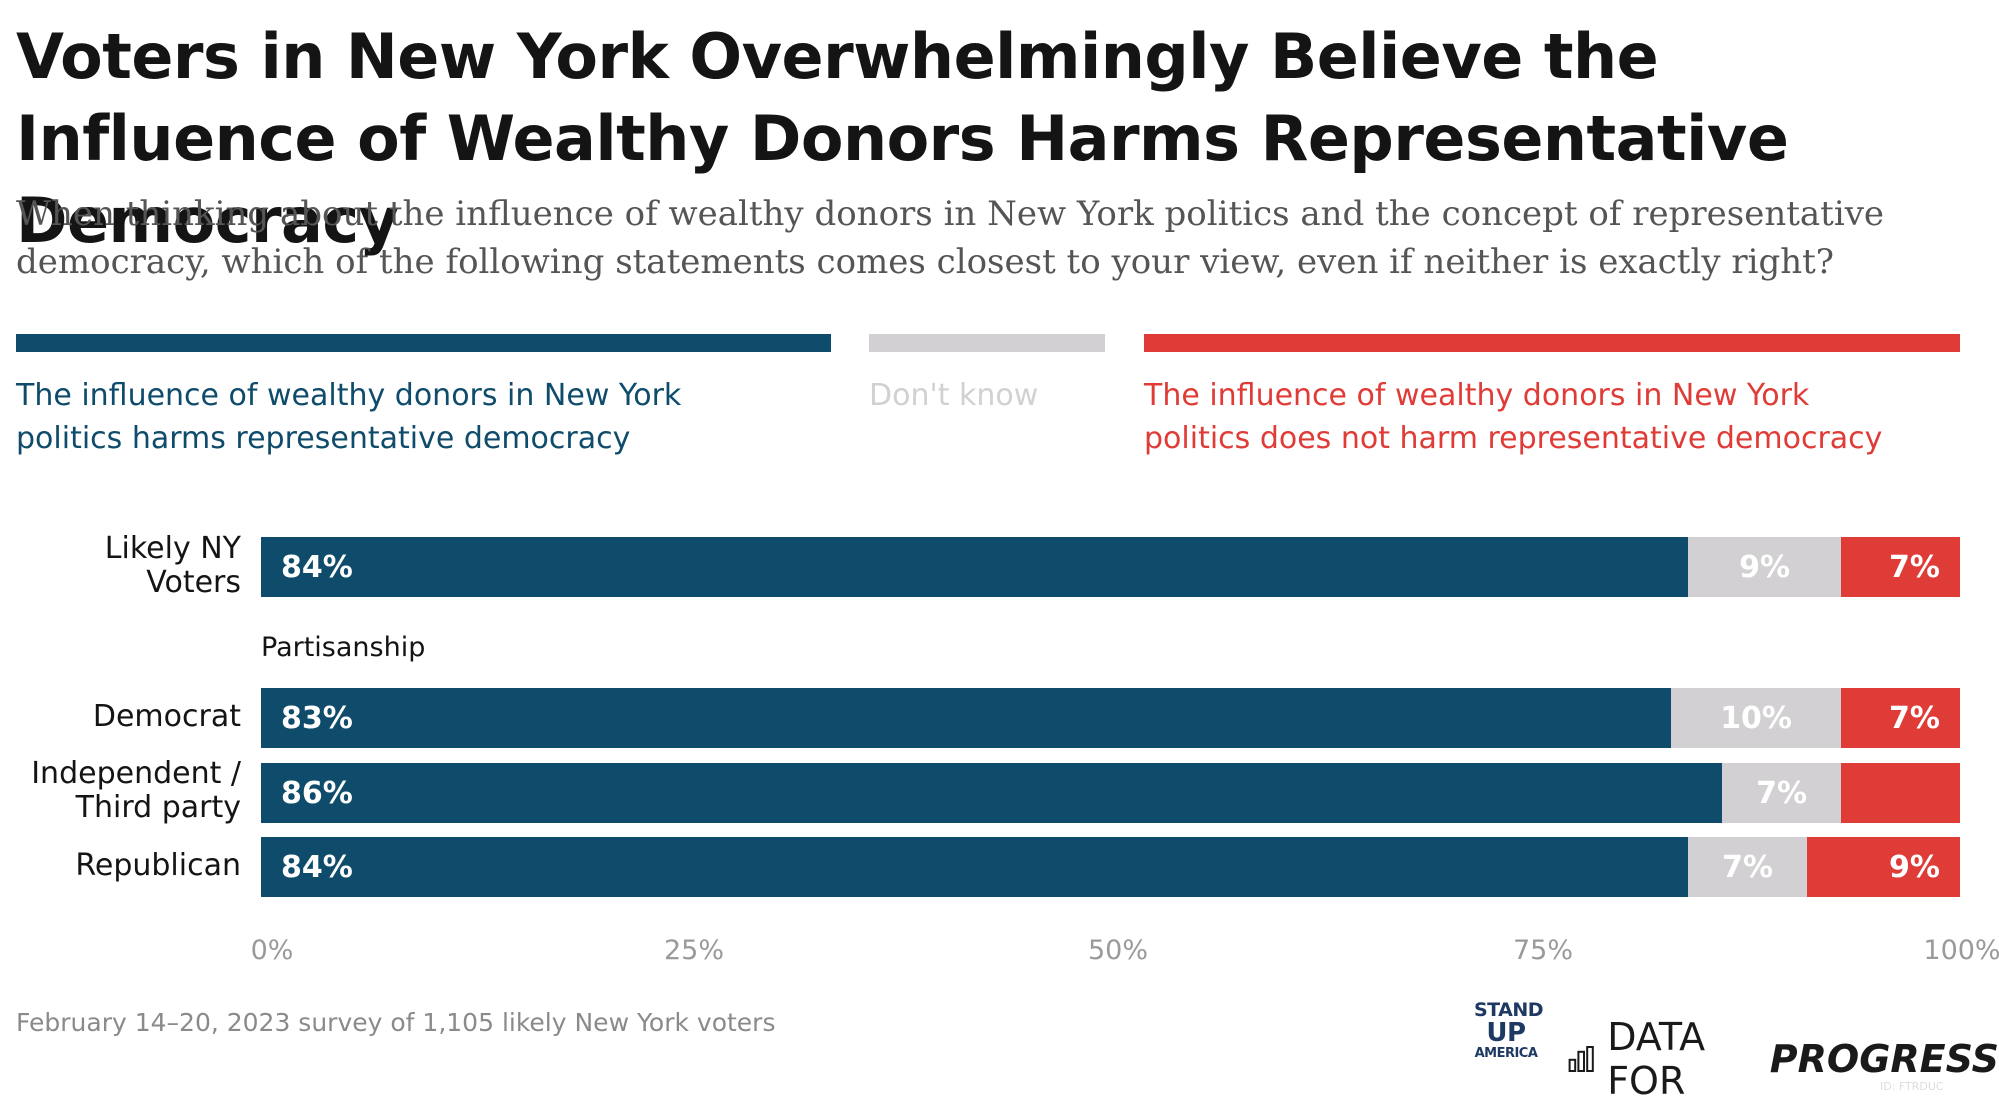  I want to click on dfp-text: DATA FOR, so click(1656, 1059).